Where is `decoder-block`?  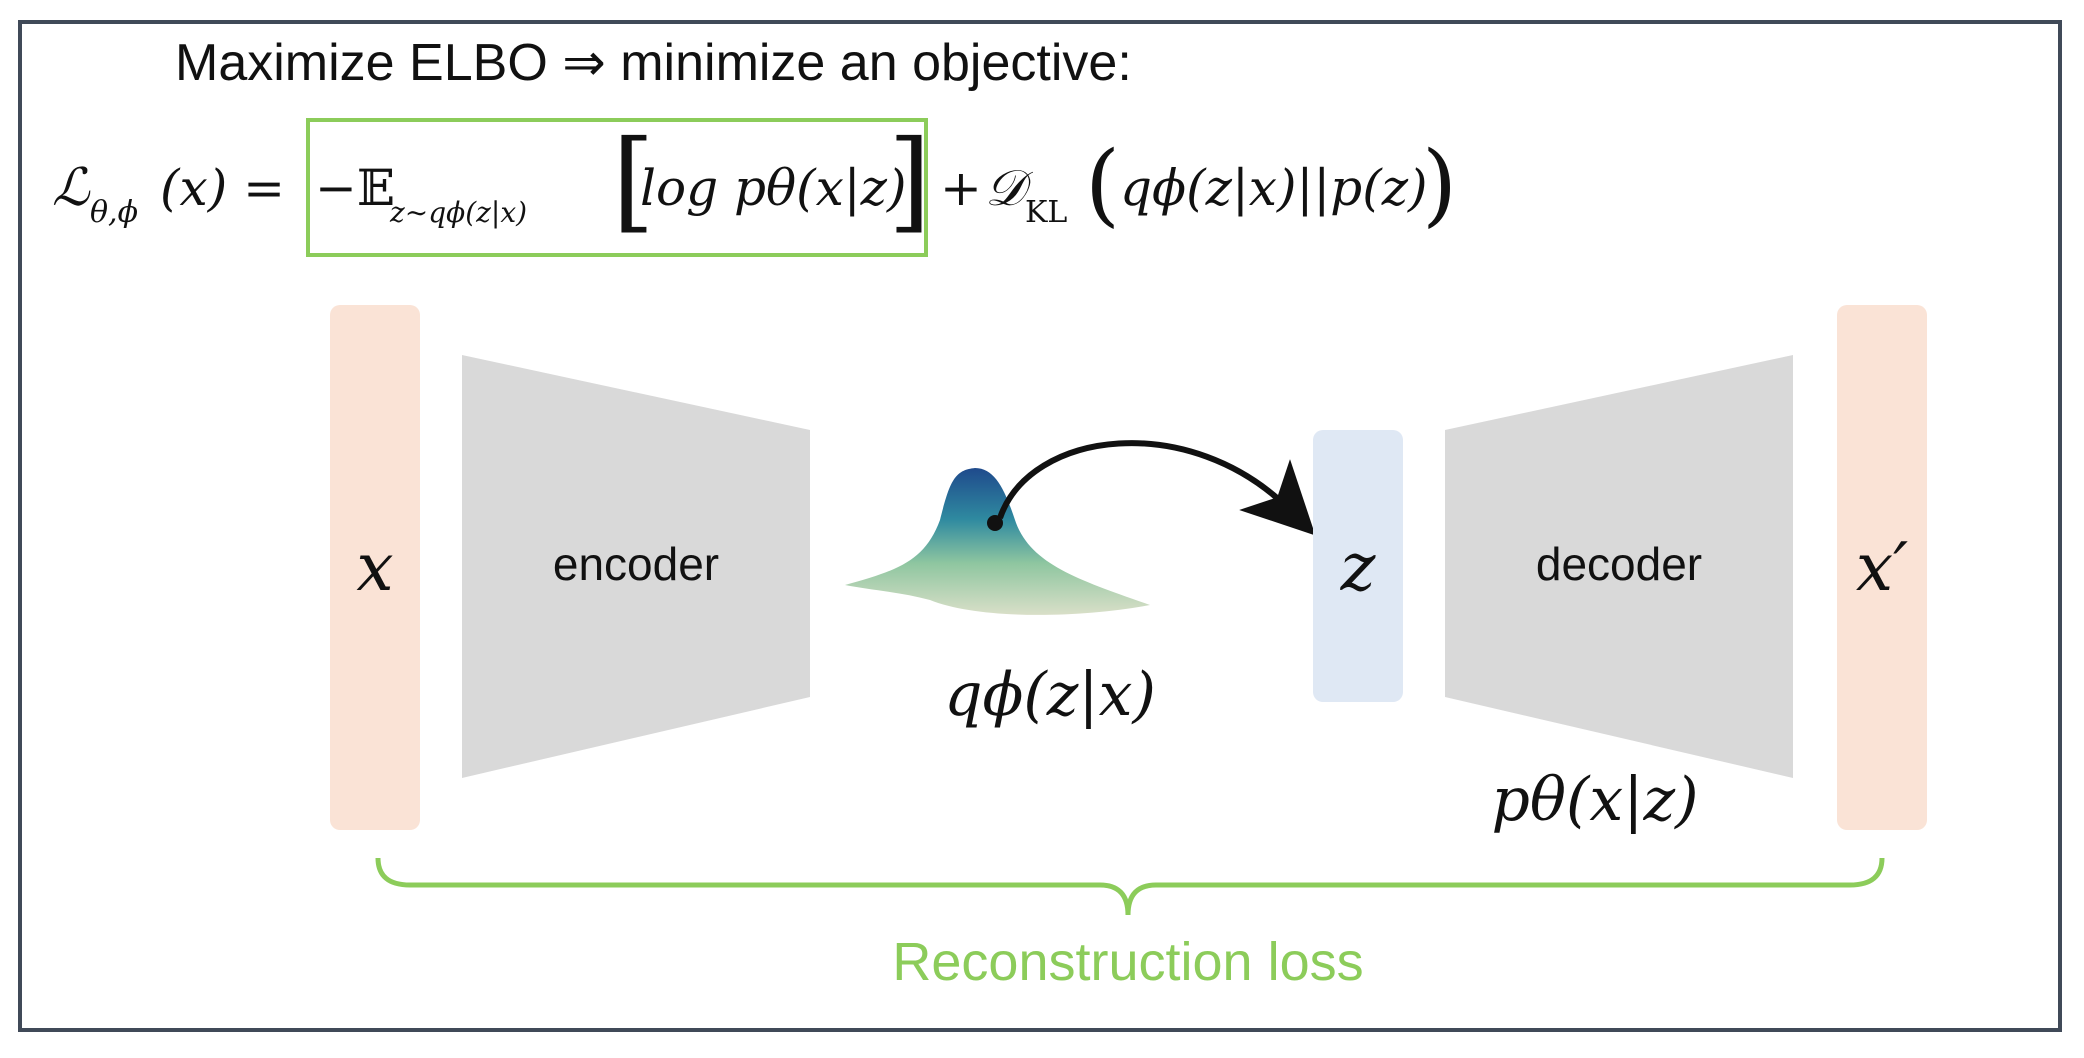 decoder-block is located at coordinates (1619, 566).